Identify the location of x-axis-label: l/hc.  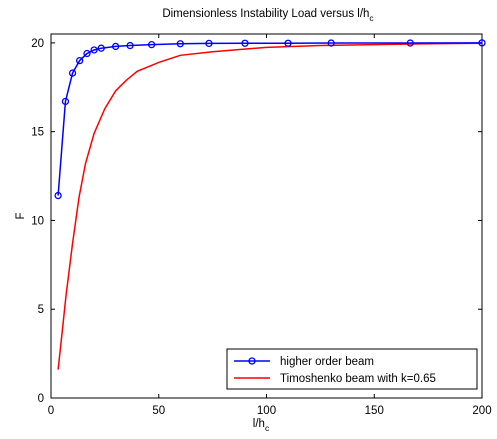
(261, 425).